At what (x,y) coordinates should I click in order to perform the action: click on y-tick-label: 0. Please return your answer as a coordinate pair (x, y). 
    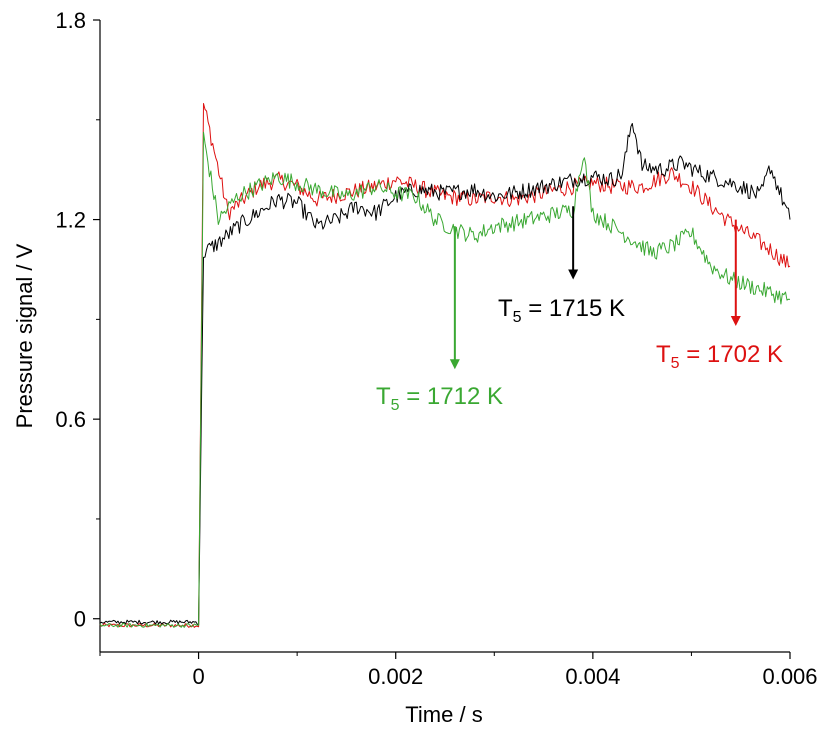
    Looking at the image, I should click on (80, 619).